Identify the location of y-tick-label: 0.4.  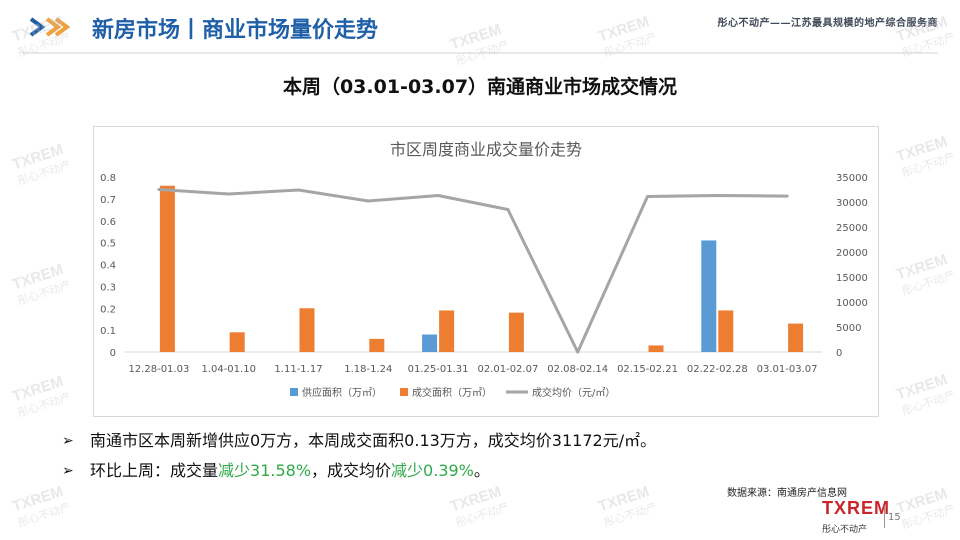
(108, 266).